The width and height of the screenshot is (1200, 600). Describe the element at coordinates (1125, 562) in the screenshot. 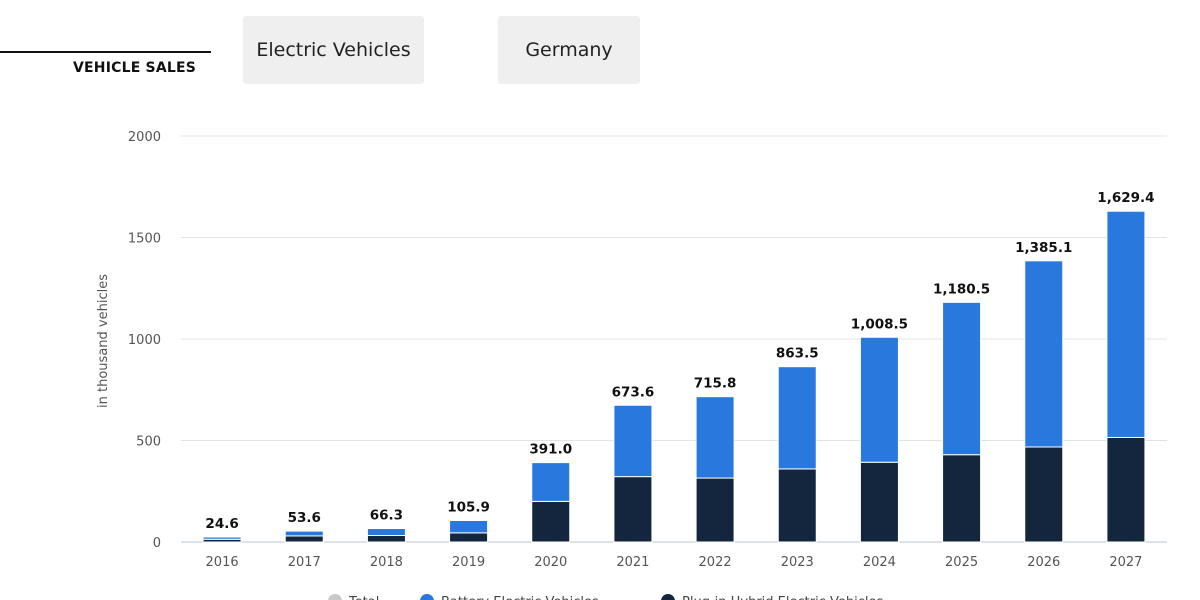

I see `x-tick-label: 2027` at that location.